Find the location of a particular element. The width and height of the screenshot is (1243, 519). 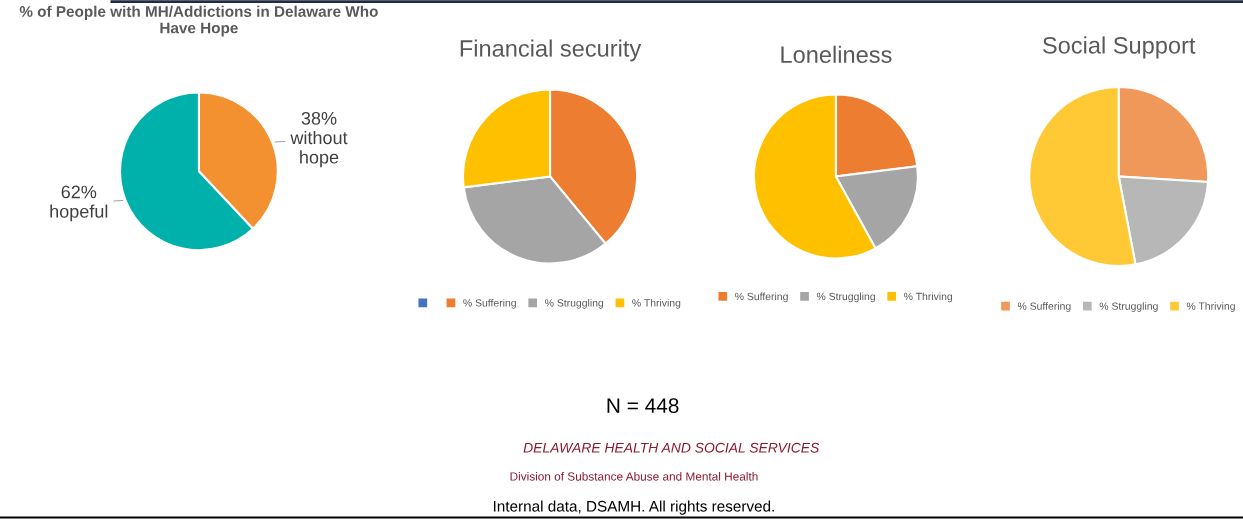

chart-title: Loneliness is located at coordinates (836, 54).